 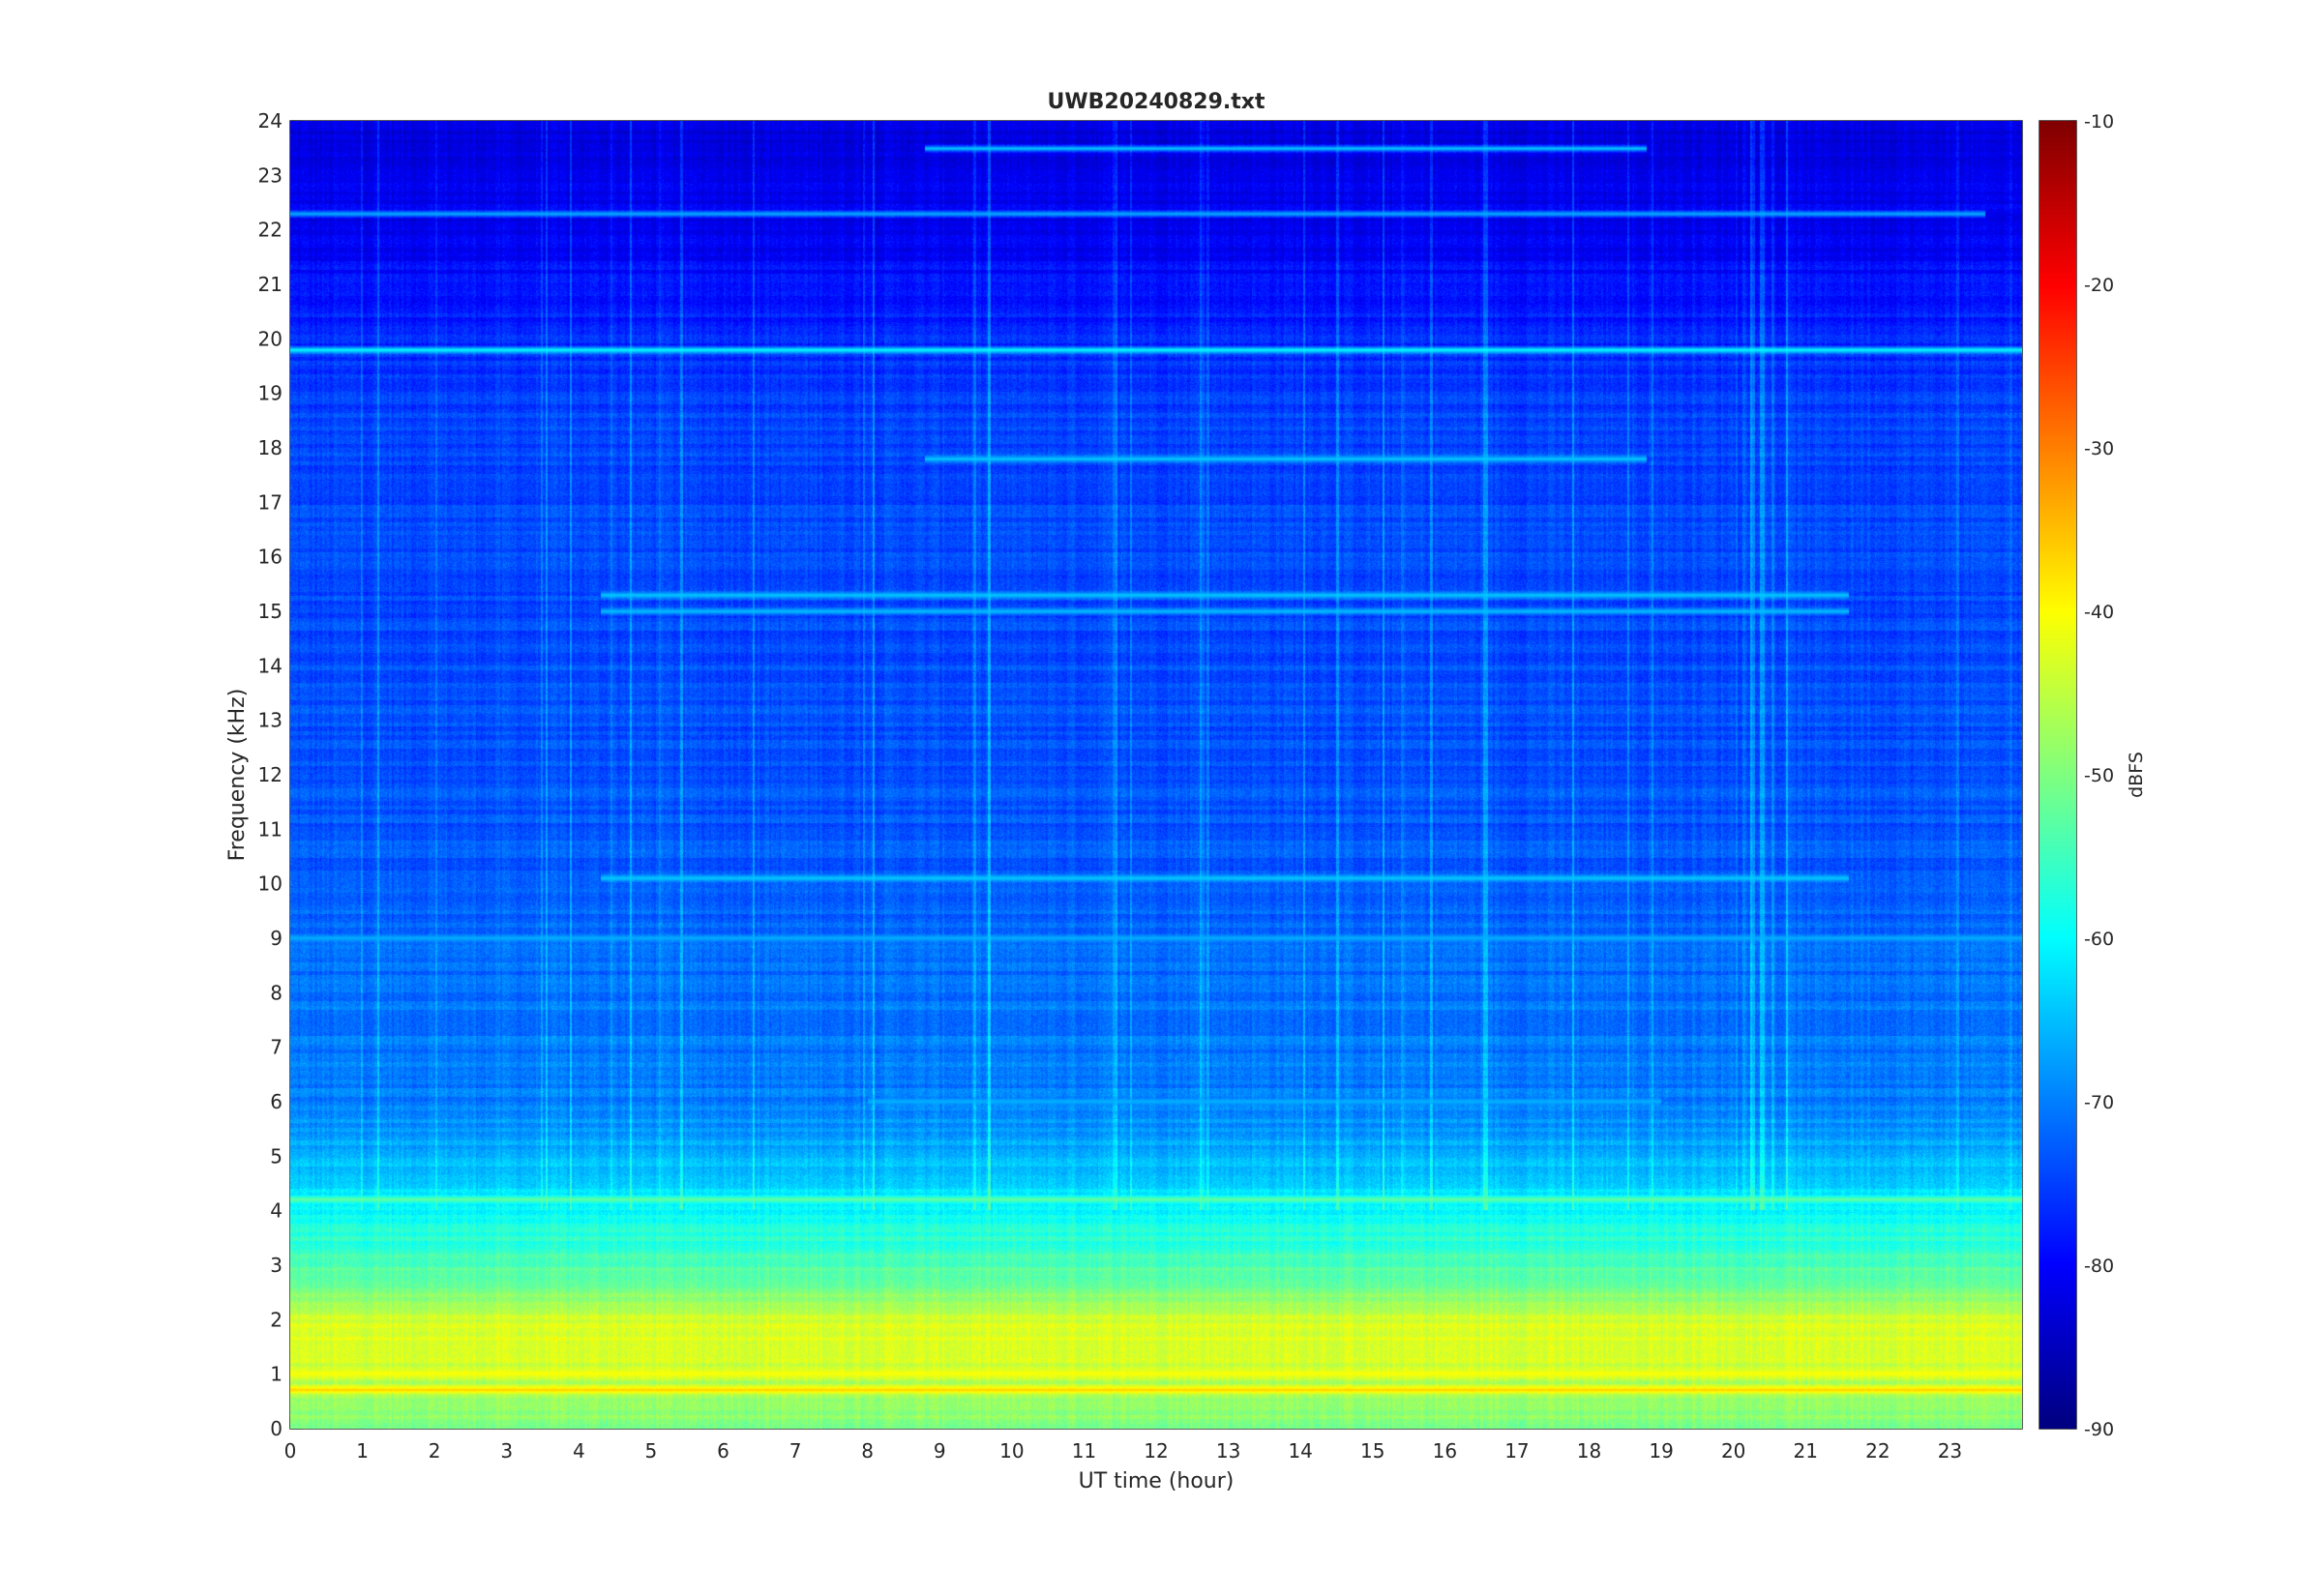 I want to click on x-tick-label: 3, so click(x=506, y=1451).